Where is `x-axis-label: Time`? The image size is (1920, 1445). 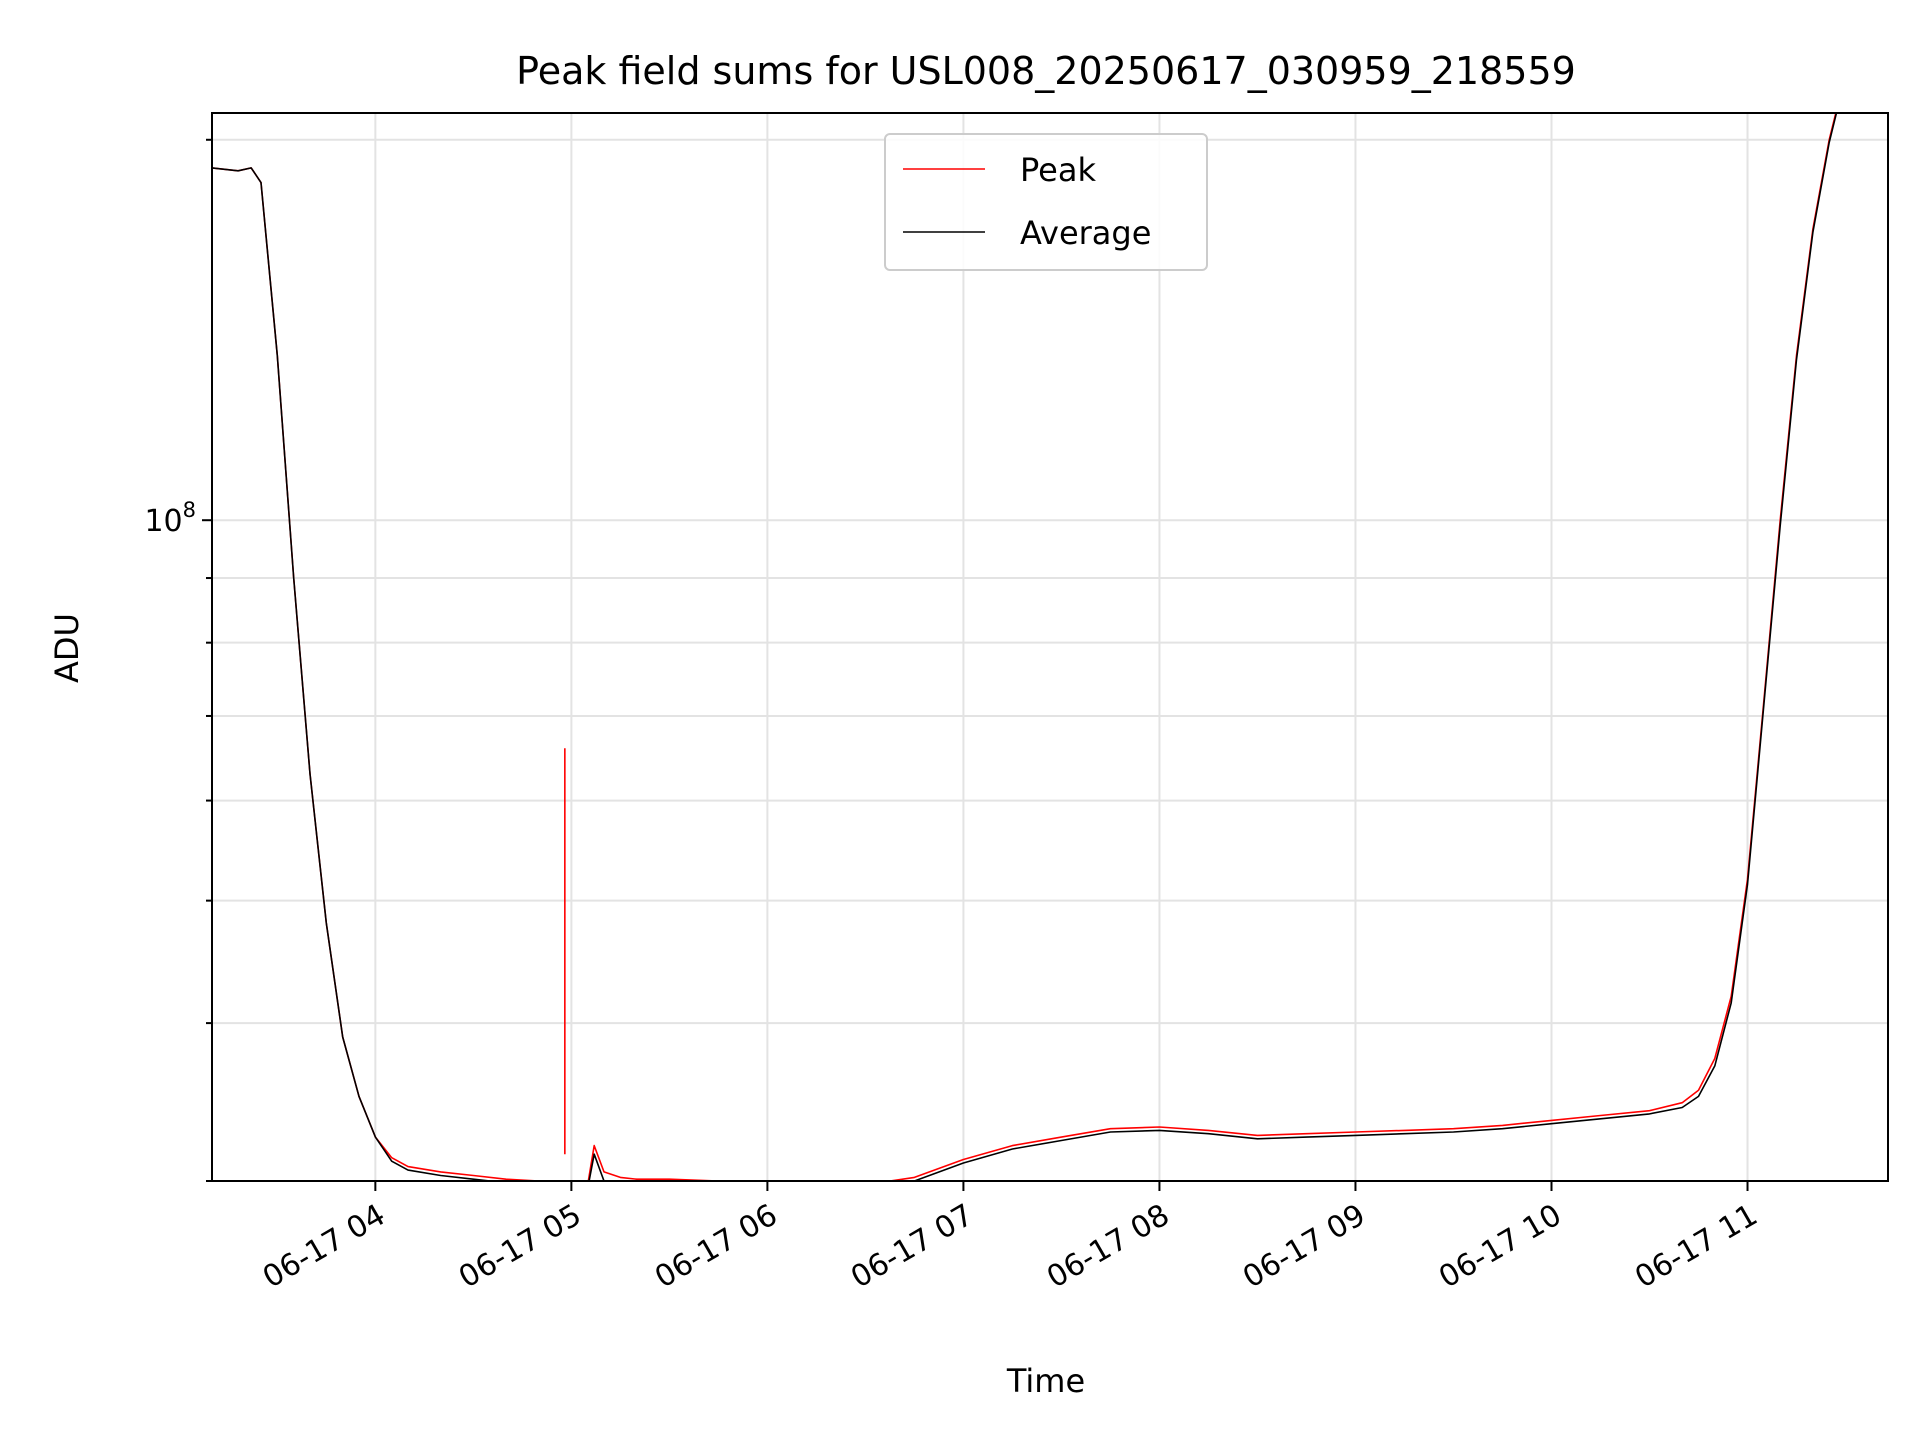
x-axis-label: Time is located at coordinates (1045, 1381).